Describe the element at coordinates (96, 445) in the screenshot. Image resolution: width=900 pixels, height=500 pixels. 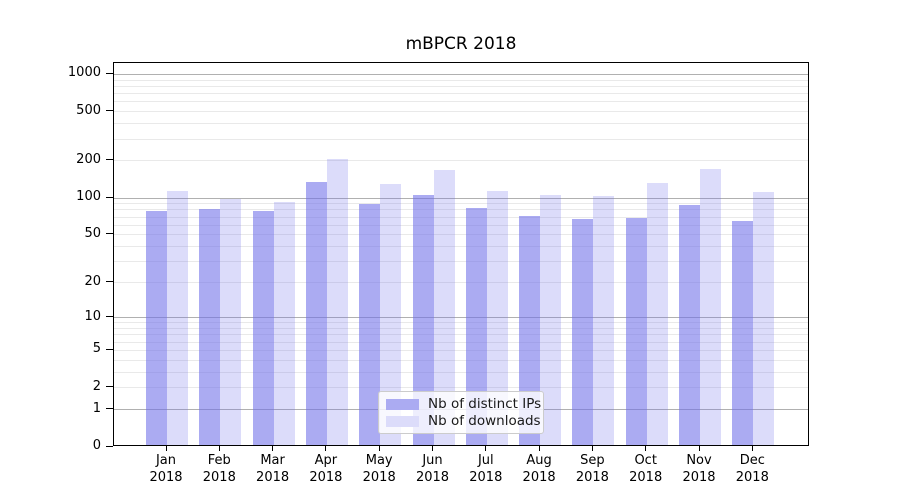
I see `y-tick-label-0: 0` at that location.